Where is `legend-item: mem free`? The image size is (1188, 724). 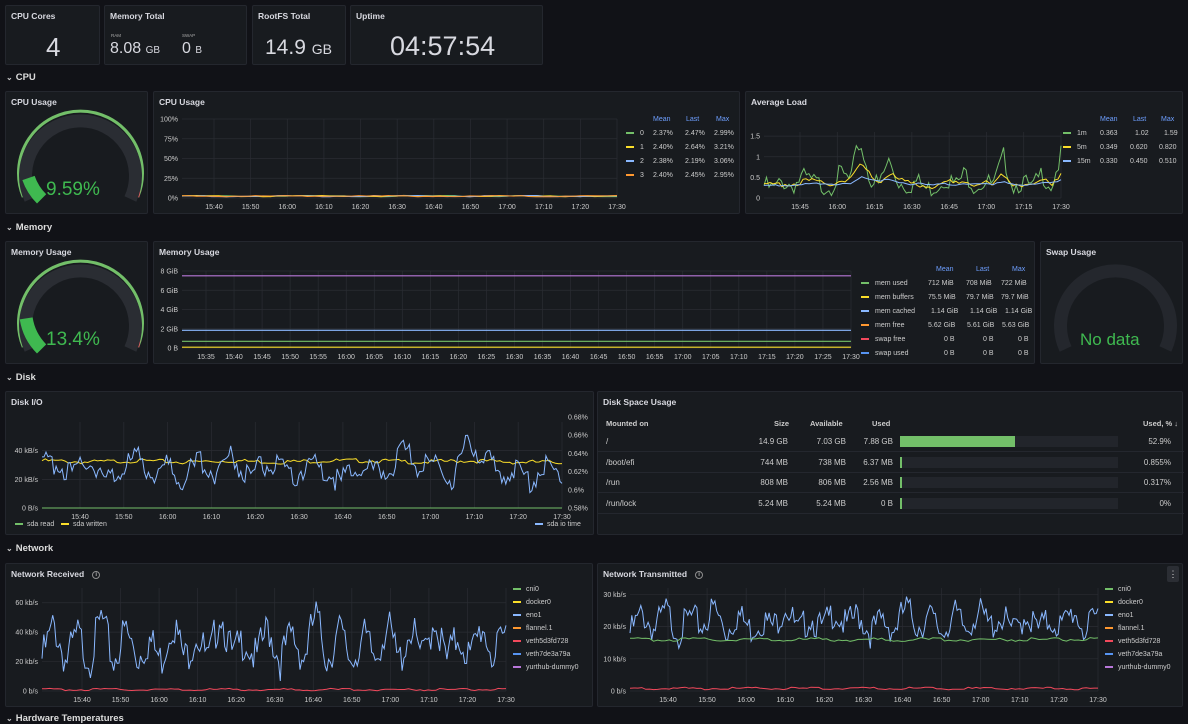 legend-item: mem free is located at coordinates (883, 325).